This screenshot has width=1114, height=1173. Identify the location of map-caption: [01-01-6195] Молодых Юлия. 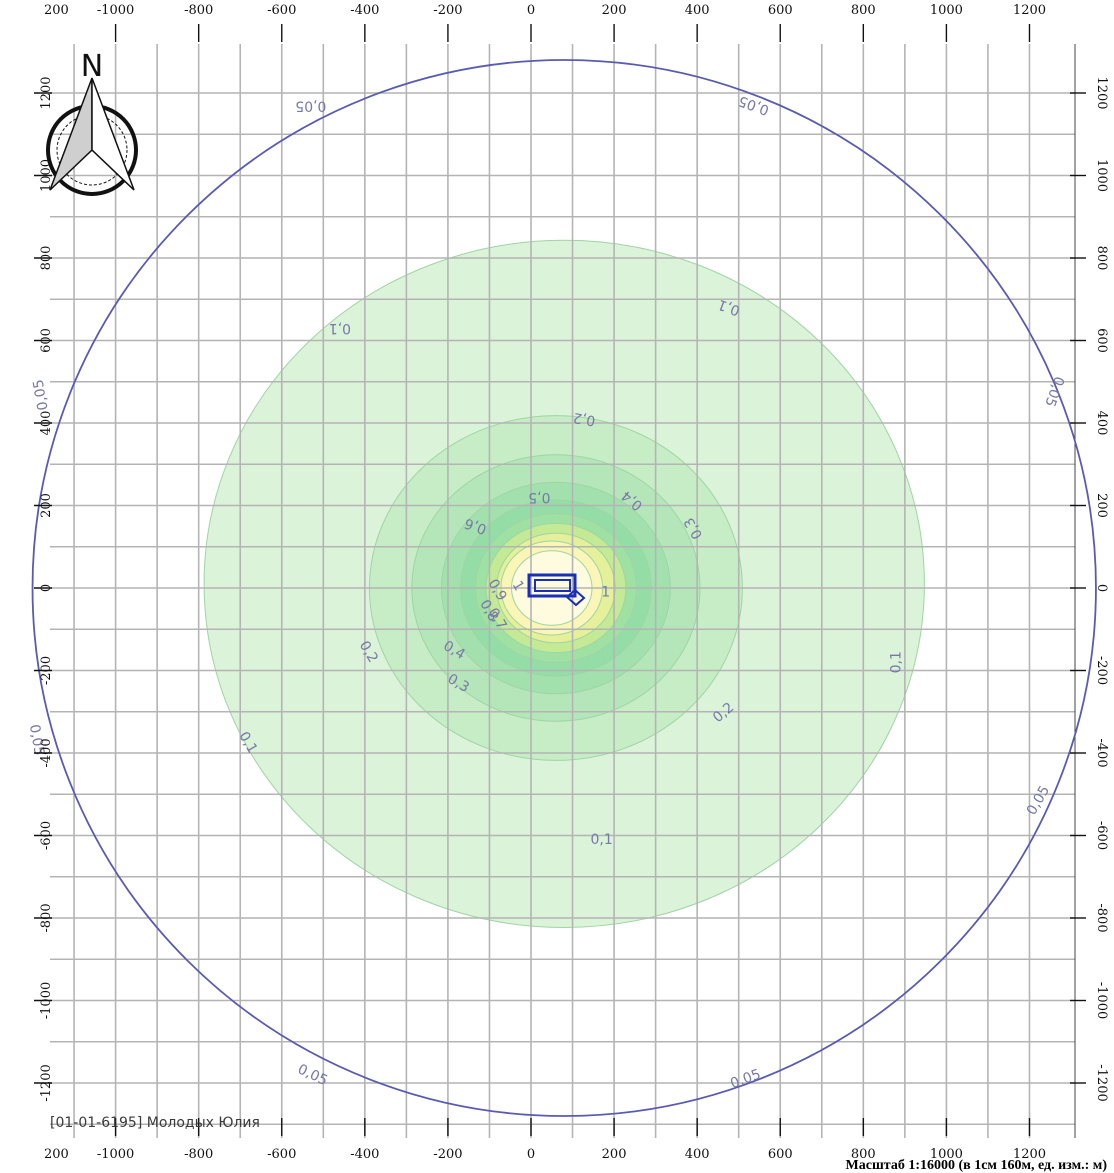
(155, 1123).